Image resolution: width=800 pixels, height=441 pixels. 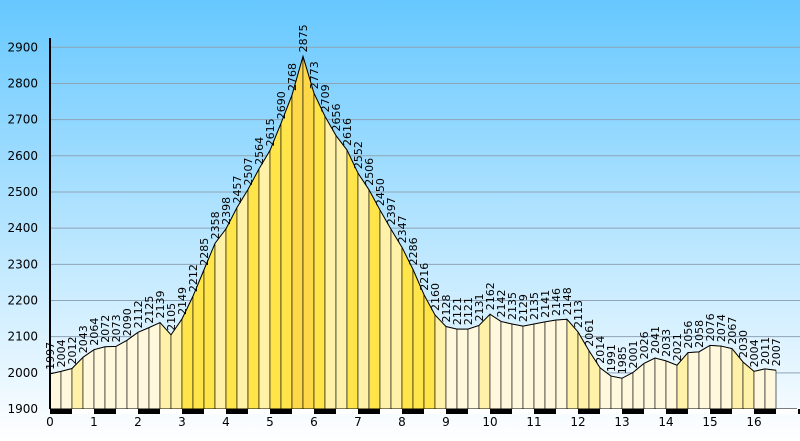 I want to click on elevation-label: 2128, so click(x=446, y=309).